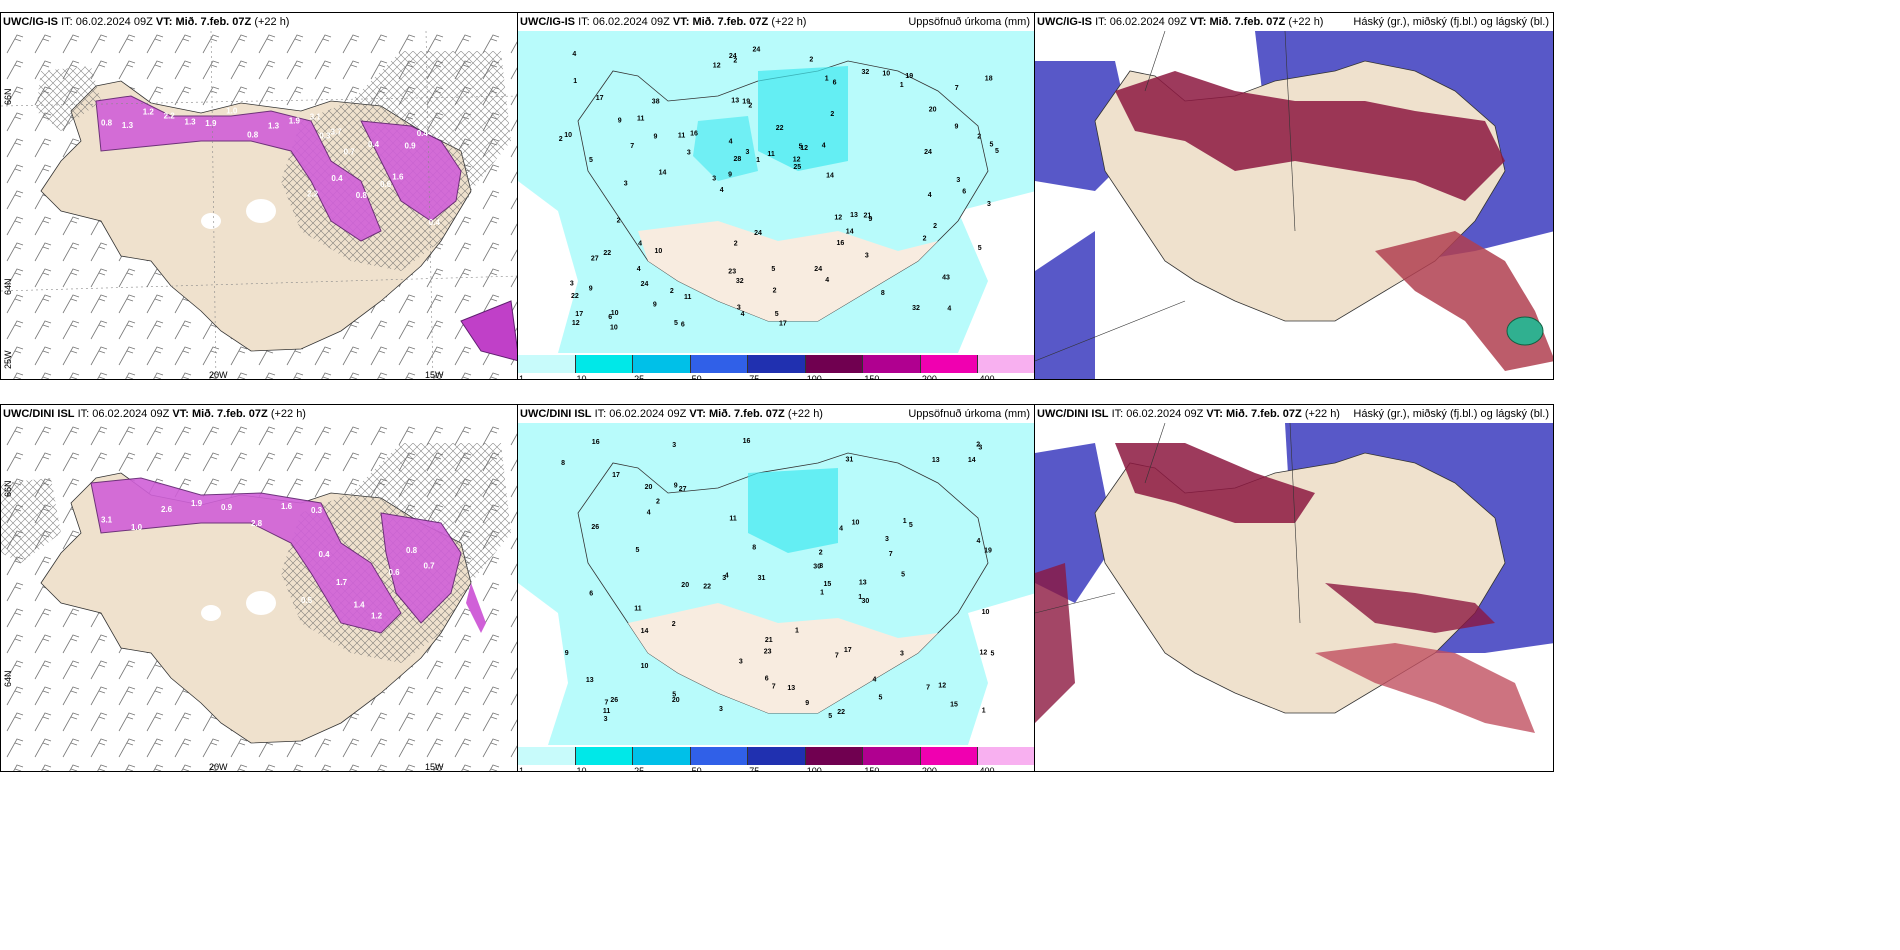 The image size is (1900, 950). Describe the element at coordinates (798, 271) in the screenshot. I see `dry-land` at that location.